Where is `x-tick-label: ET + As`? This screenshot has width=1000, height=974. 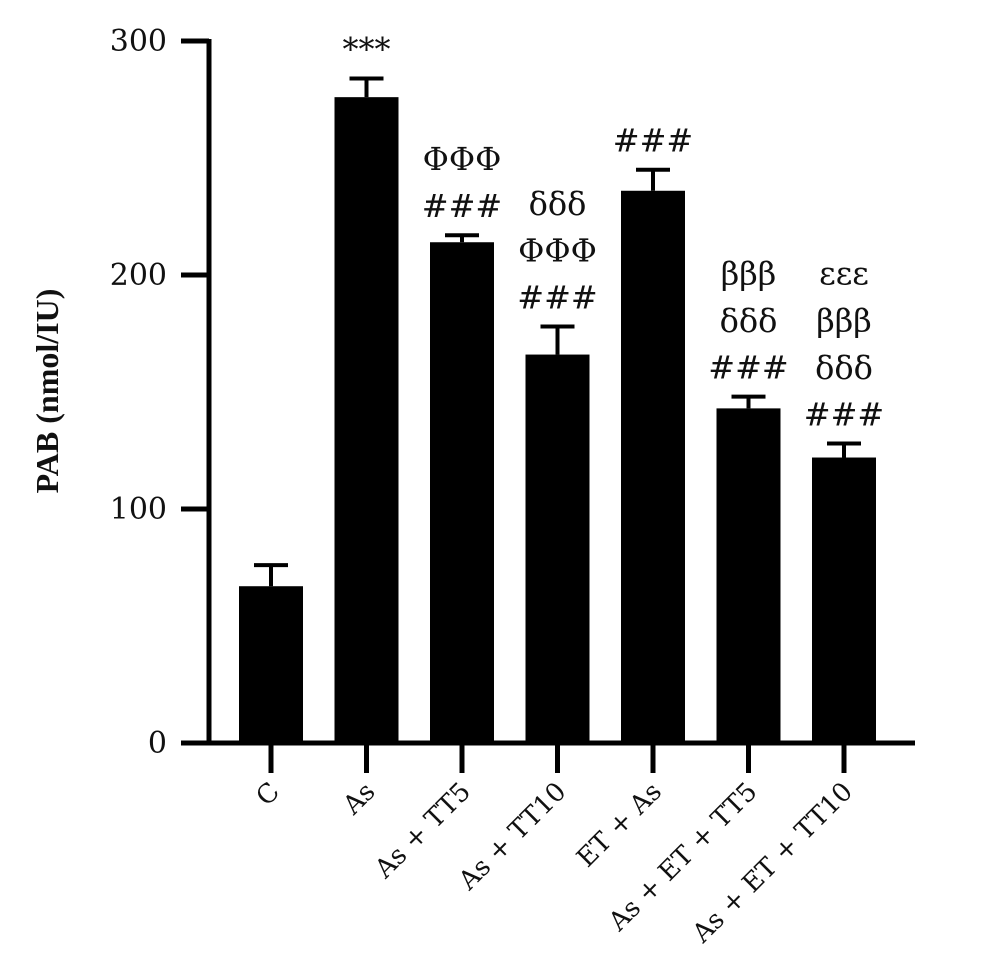
x-tick-label: ET + As is located at coordinates (619, 825).